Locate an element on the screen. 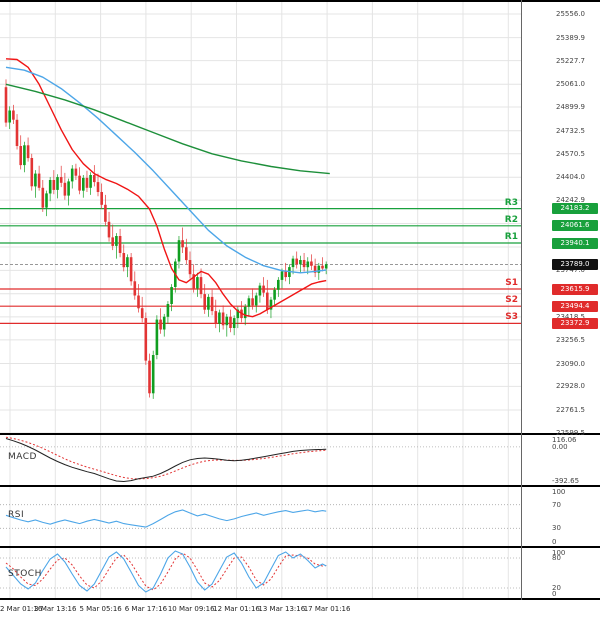  stoch-layer is located at coordinates (260, 571).